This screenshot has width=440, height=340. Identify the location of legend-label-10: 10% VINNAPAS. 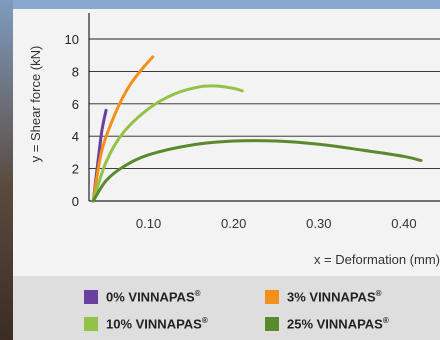
(154, 324).